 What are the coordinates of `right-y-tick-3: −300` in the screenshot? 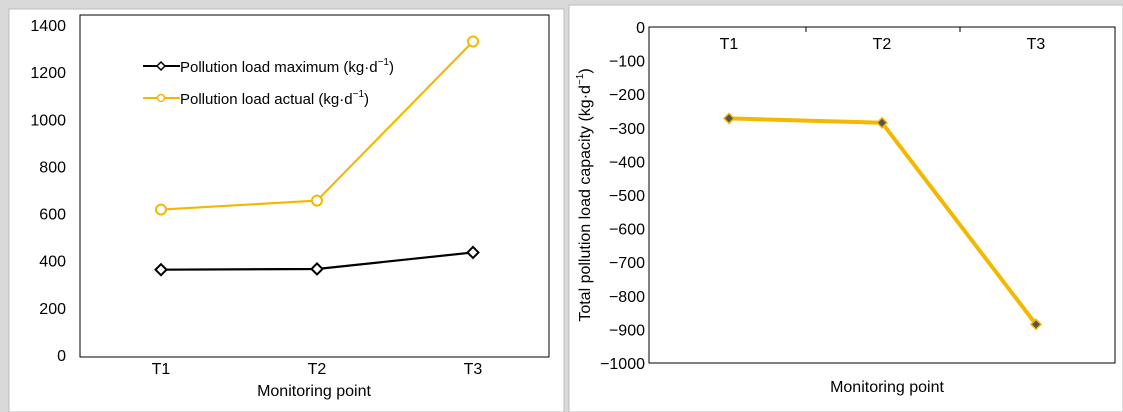 It's located at (627, 129).